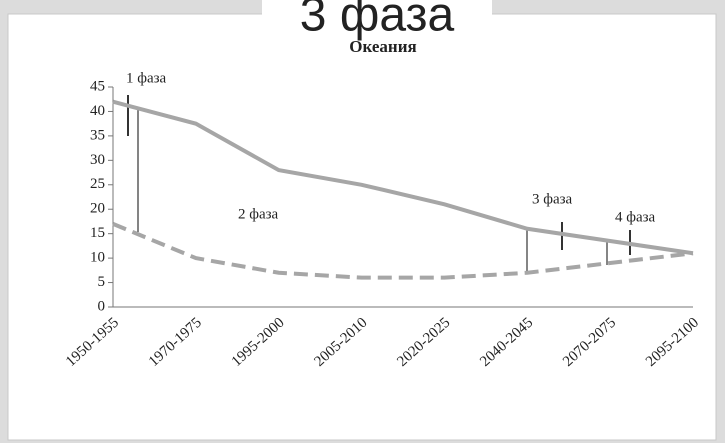 Image resolution: width=725 pixels, height=443 pixels. Describe the element at coordinates (403, 251) in the screenshot. I see `series-line` at that location.